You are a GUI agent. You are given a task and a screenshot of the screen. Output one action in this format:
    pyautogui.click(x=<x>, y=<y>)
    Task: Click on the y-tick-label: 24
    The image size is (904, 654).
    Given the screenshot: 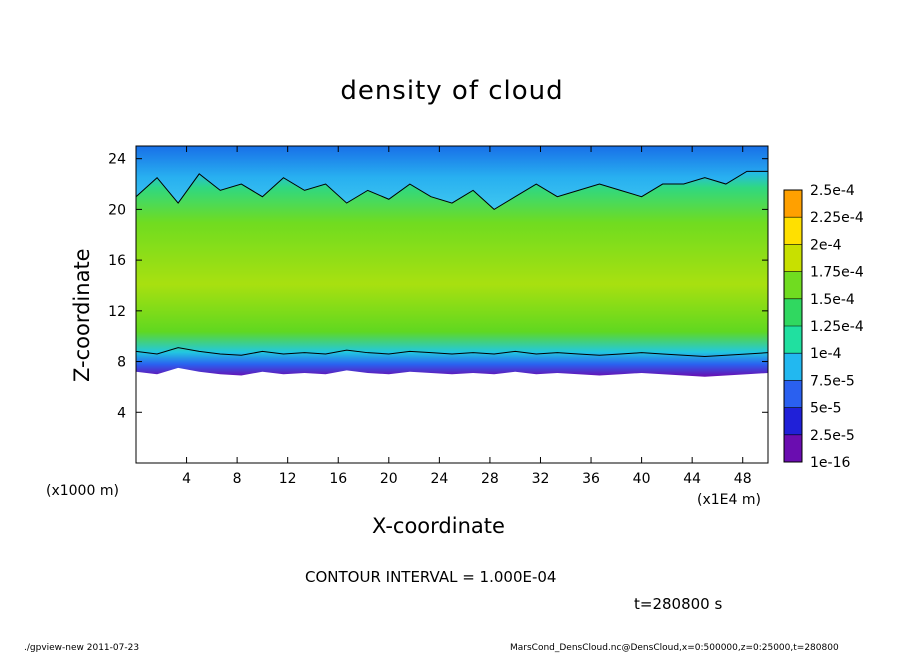 What is the action you would take?
    pyautogui.click(x=117, y=160)
    